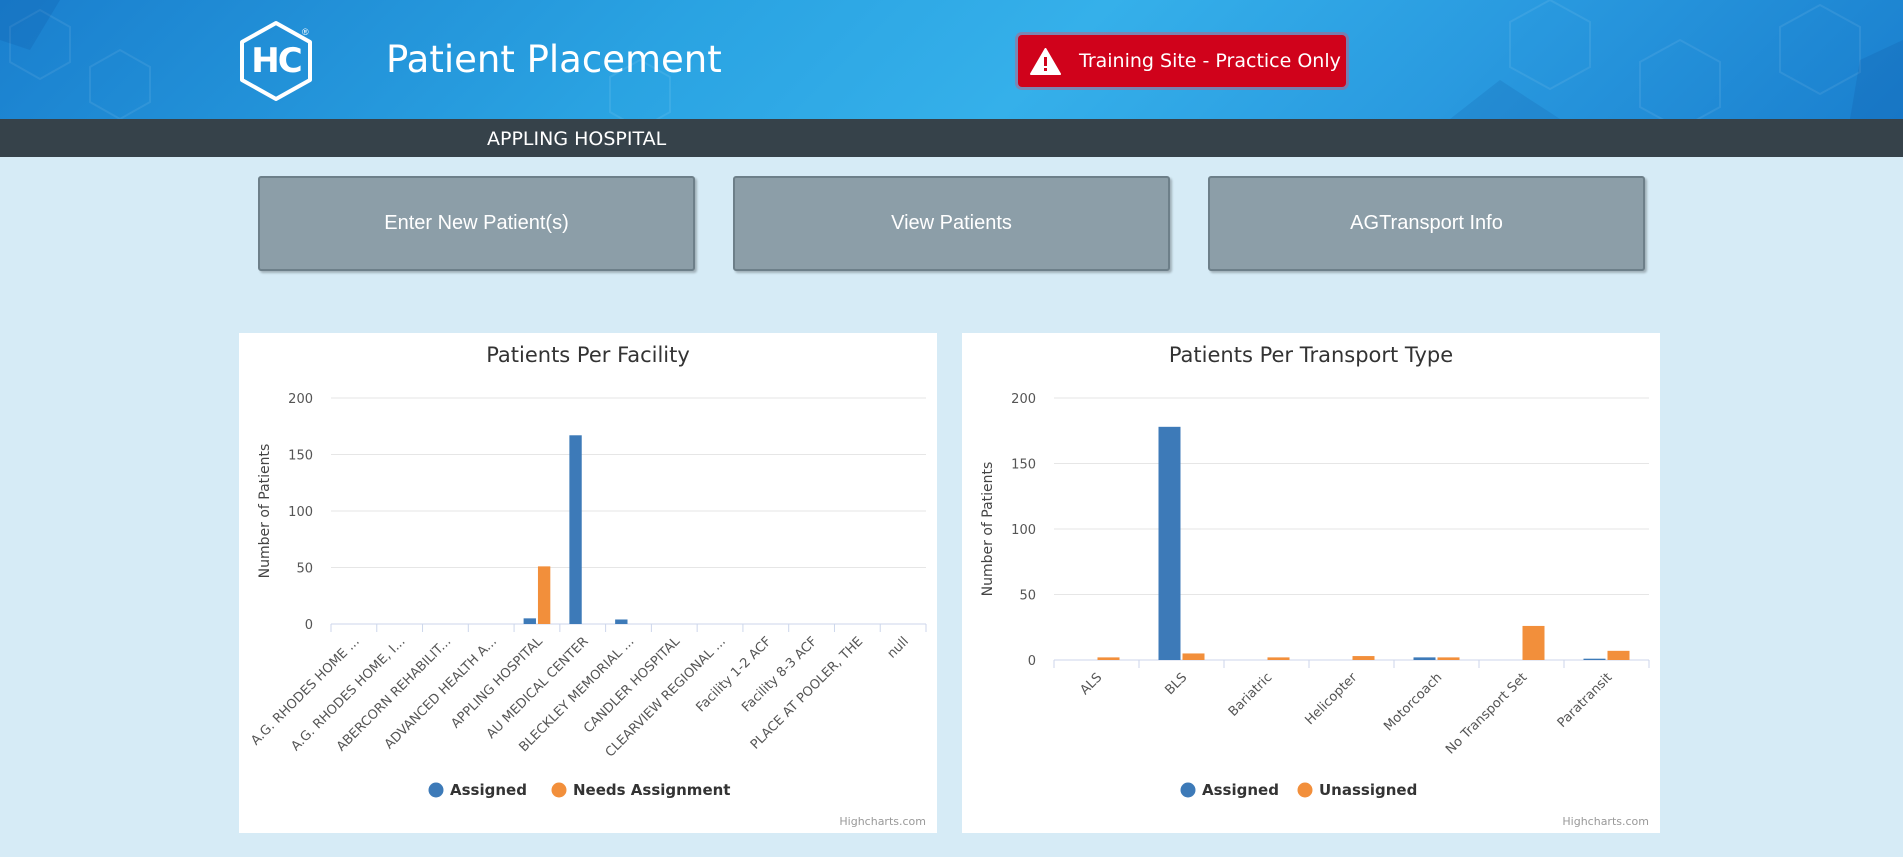 This screenshot has height=857, width=1903. I want to click on warning-icon, so click(1045, 61).